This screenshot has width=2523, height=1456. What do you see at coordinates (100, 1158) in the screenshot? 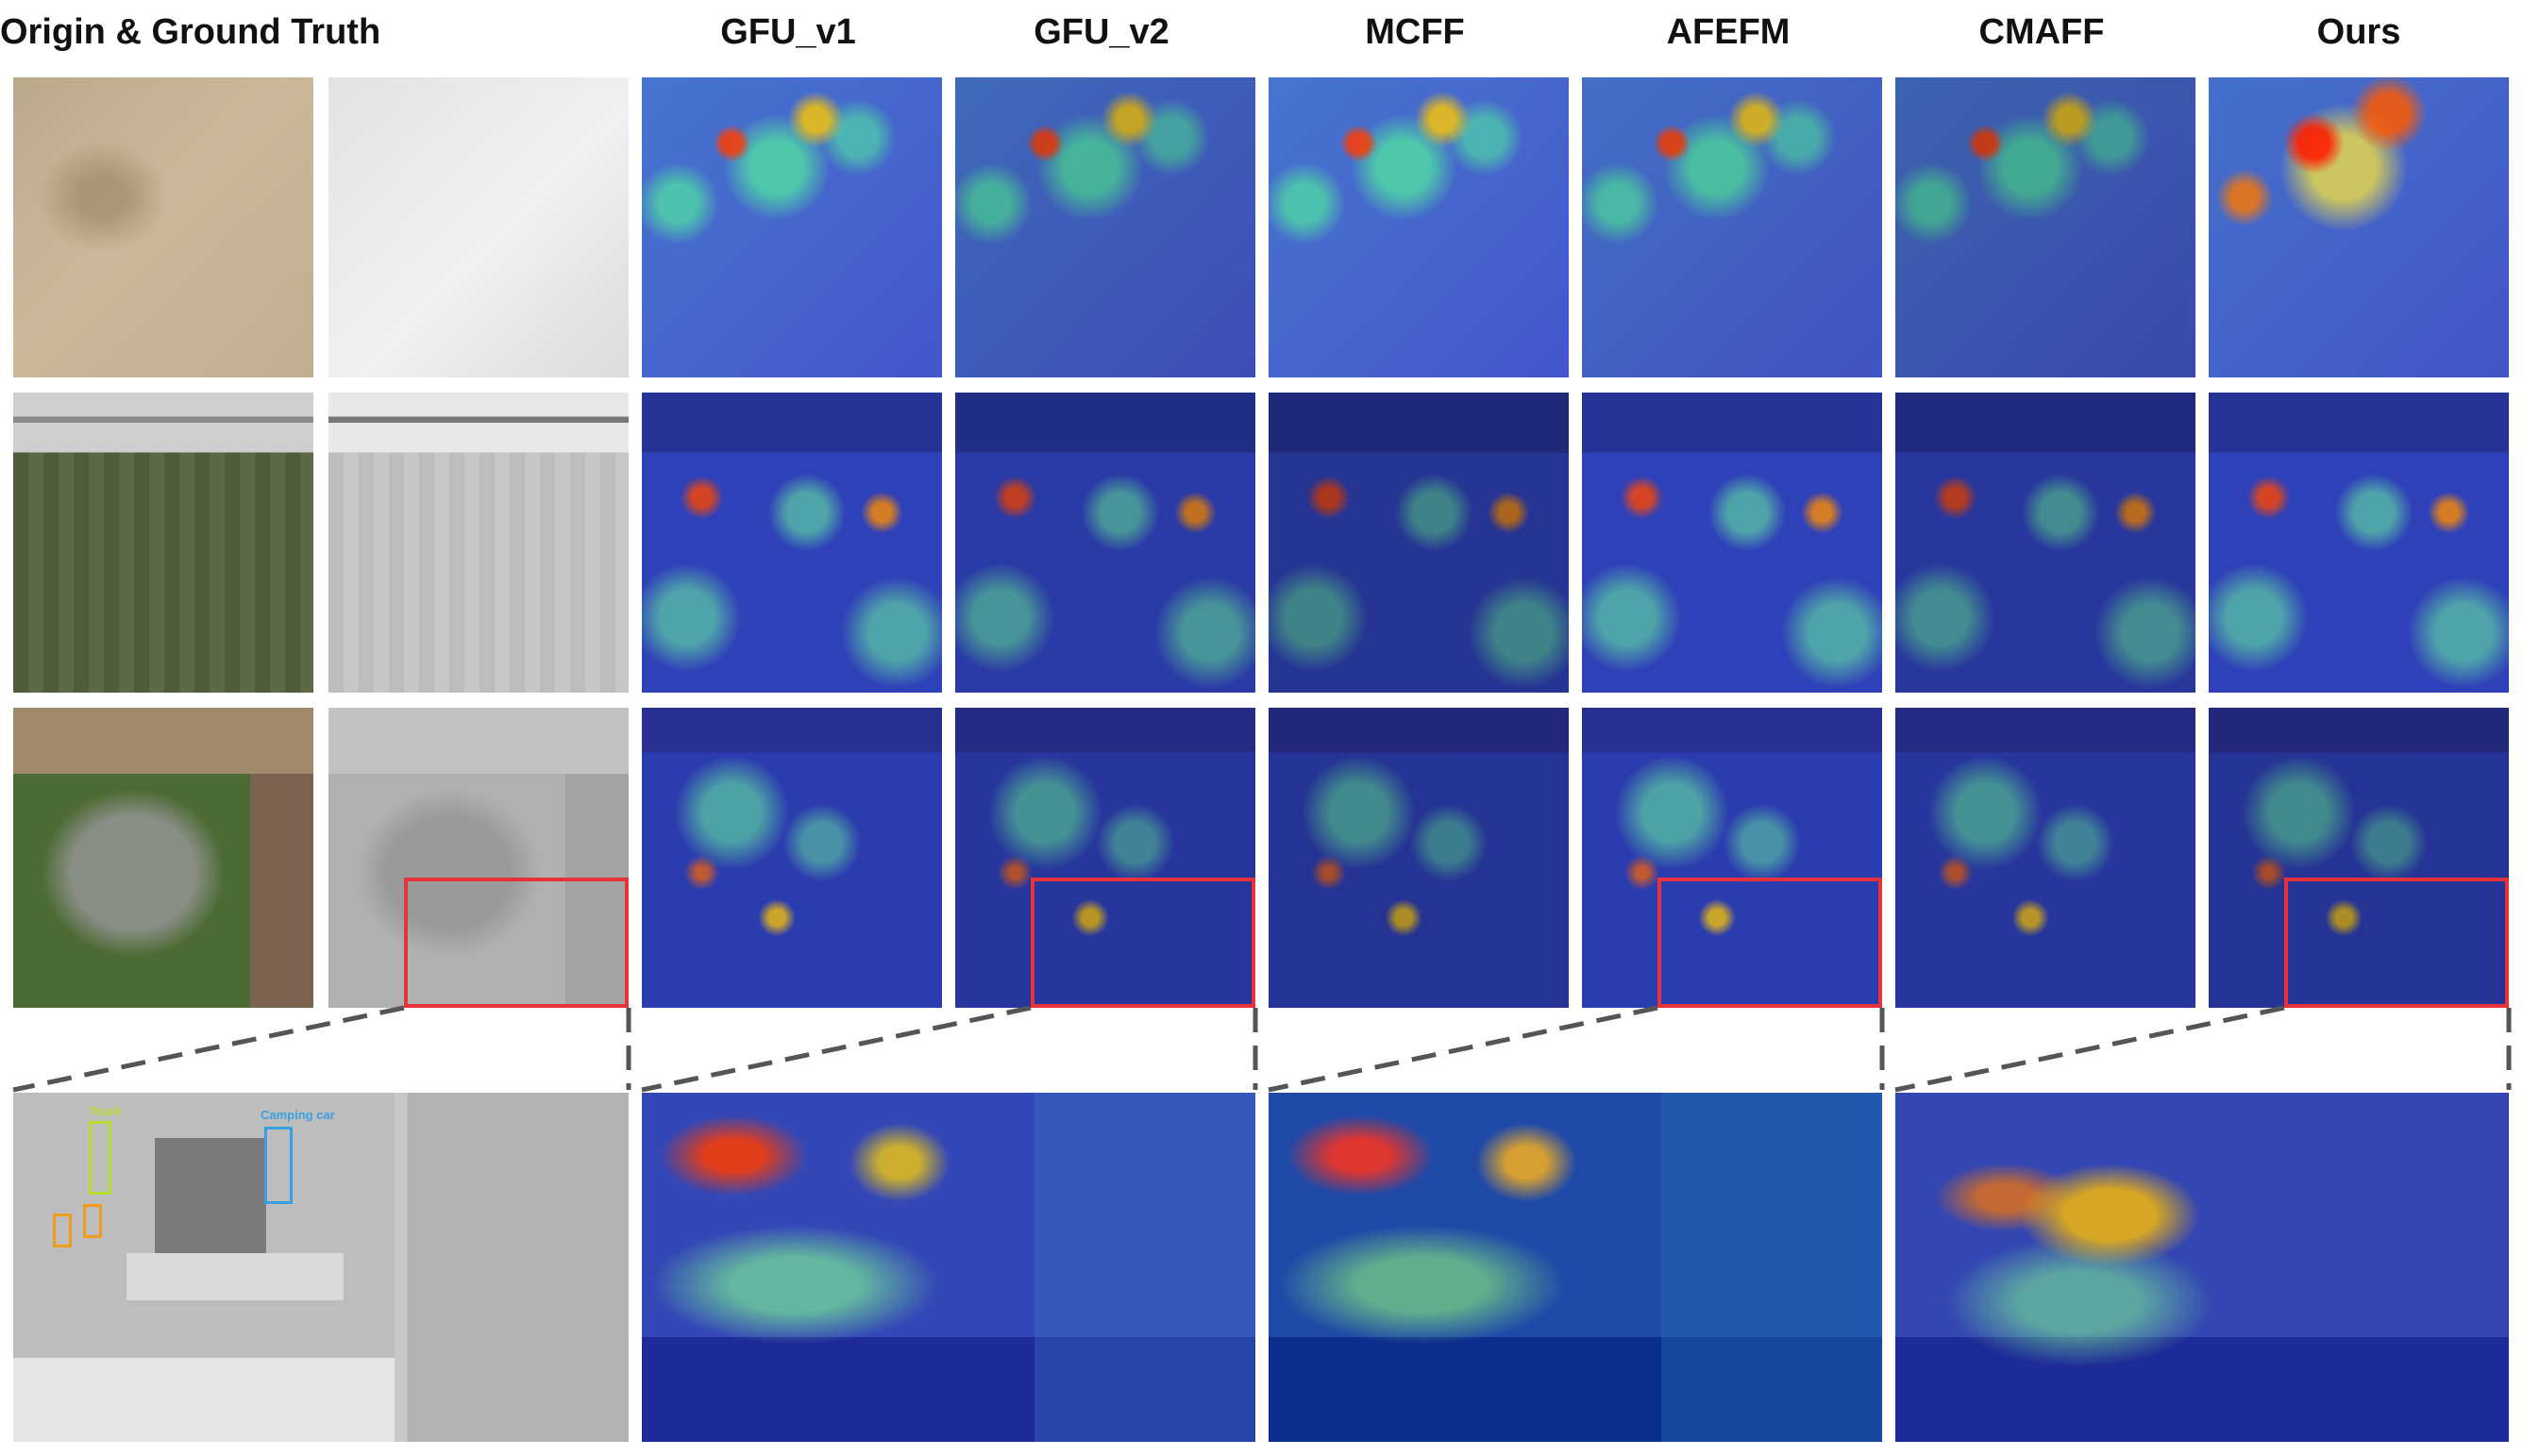
I see `truck-bounding-box` at bounding box center [100, 1158].